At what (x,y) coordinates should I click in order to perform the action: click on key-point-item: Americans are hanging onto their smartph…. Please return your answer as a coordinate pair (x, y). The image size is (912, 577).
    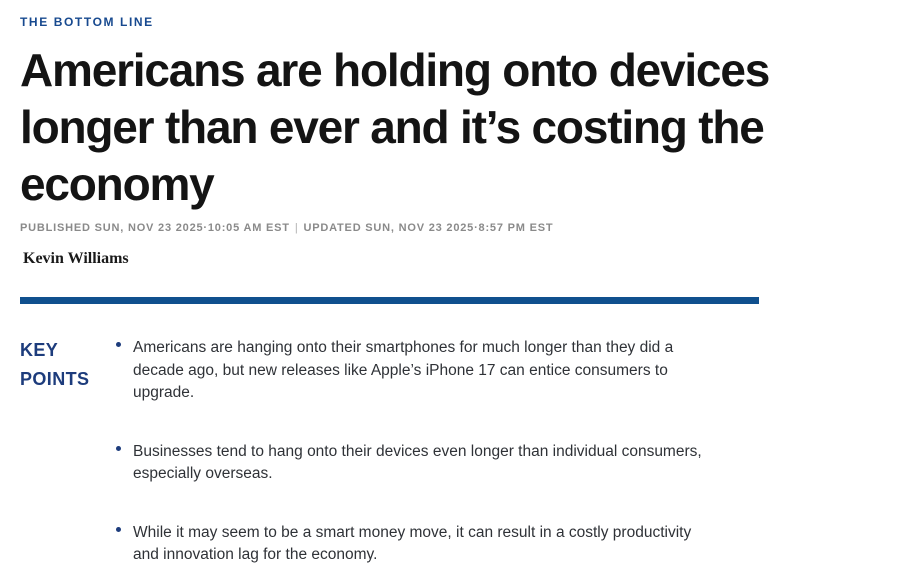
    Looking at the image, I should click on (413, 371).